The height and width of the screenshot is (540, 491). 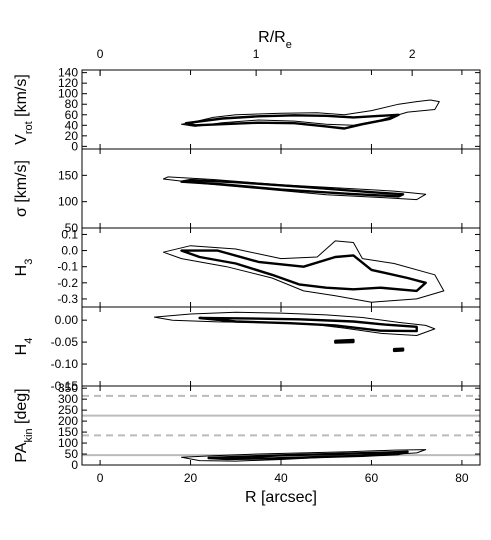 I want to click on y-tick-label-vrot-3: 60, so click(x=72, y=115).